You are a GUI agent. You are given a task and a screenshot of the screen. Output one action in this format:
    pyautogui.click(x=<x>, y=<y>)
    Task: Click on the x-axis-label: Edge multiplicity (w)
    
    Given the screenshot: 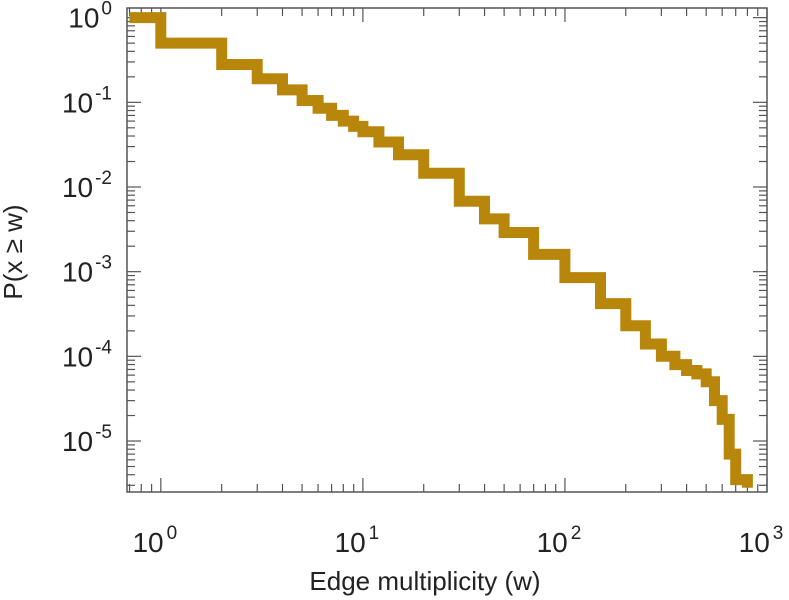 What is the action you would take?
    pyautogui.click(x=424, y=581)
    